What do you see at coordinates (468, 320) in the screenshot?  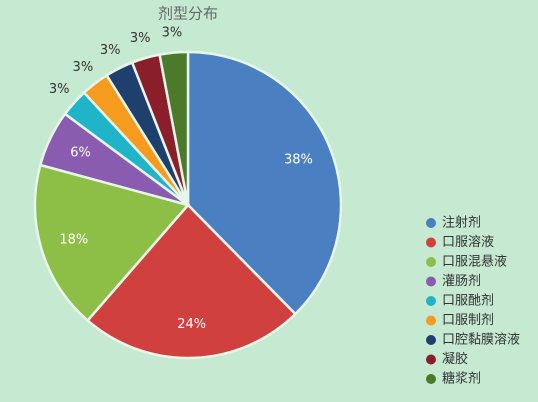 I see `legend-label: 口服制剂` at bounding box center [468, 320].